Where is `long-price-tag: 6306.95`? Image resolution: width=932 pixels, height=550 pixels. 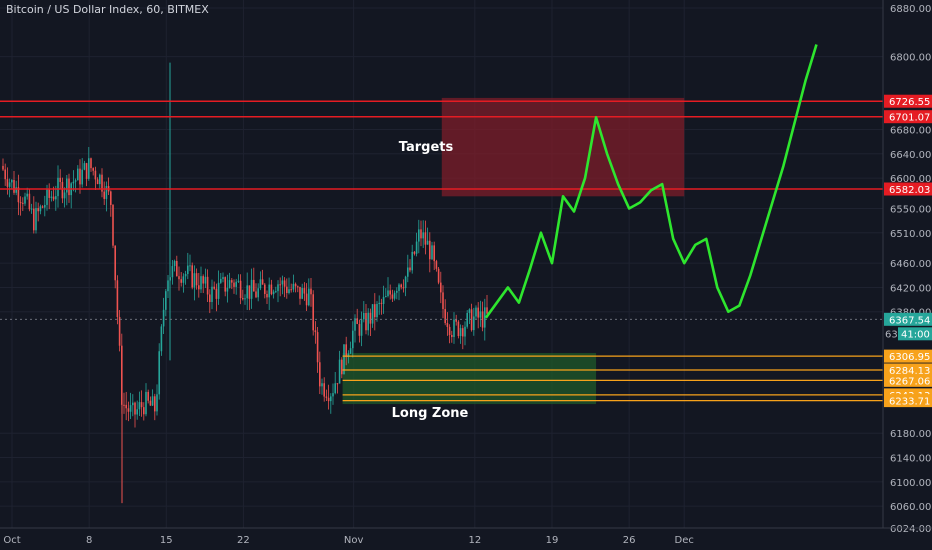 long-price-tag: 6306.95 is located at coordinates (909, 357).